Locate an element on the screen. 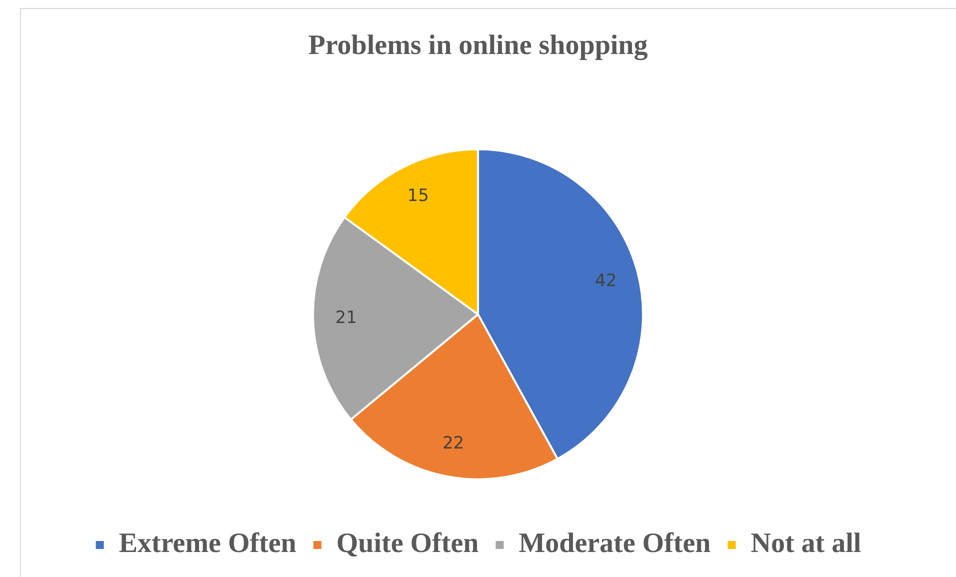 The width and height of the screenshot is (956, 577). data-label: 21 is located at coordinates (346, 318).